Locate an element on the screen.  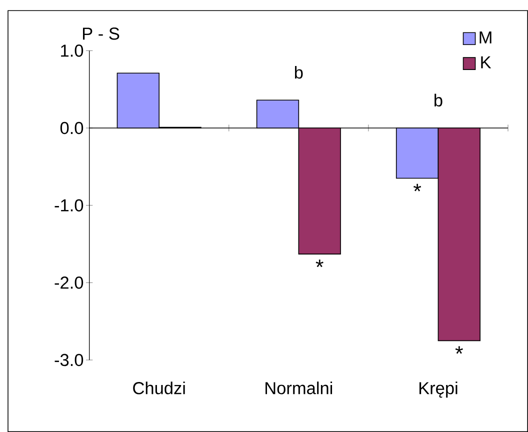
y-tick-label: -3.0 is located at coordinates (69, 360).